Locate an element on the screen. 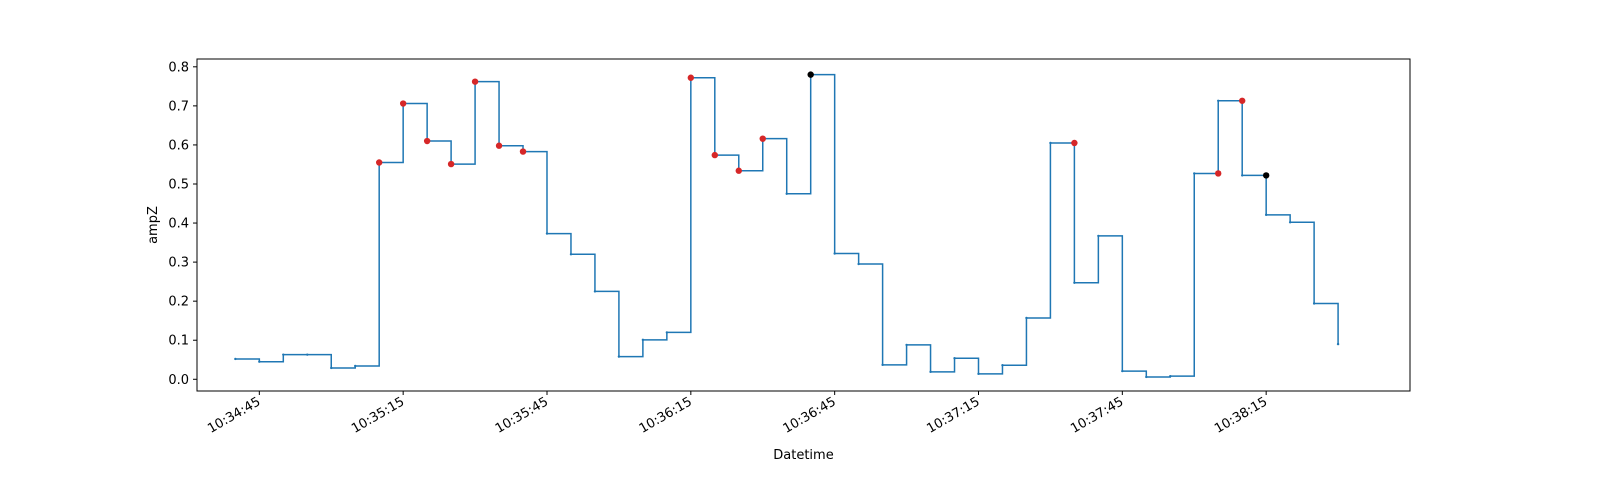  x-tick-label: 10:36:15 is located at coordinates (666, 415).